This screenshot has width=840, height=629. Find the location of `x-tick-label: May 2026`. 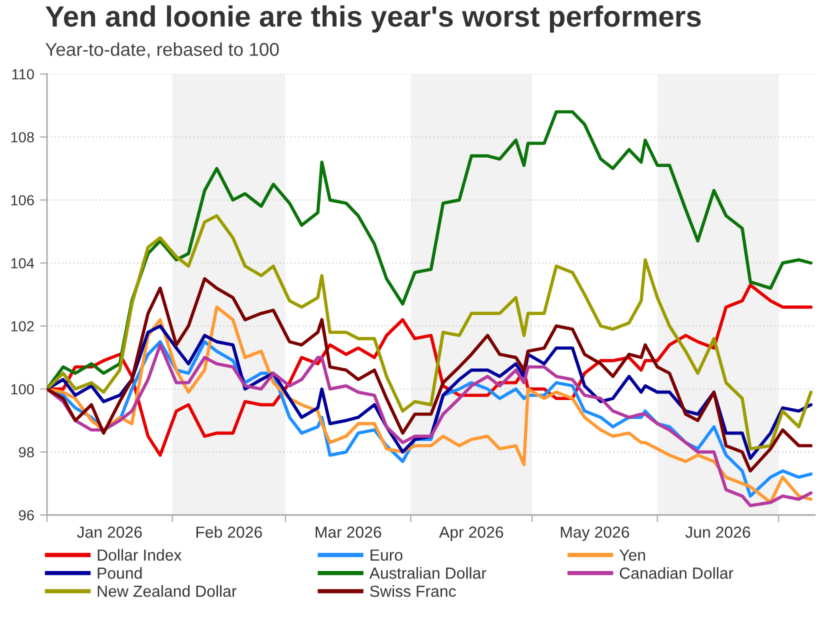

x-tick-label: May 2026 is located at coordinates (595, 533).